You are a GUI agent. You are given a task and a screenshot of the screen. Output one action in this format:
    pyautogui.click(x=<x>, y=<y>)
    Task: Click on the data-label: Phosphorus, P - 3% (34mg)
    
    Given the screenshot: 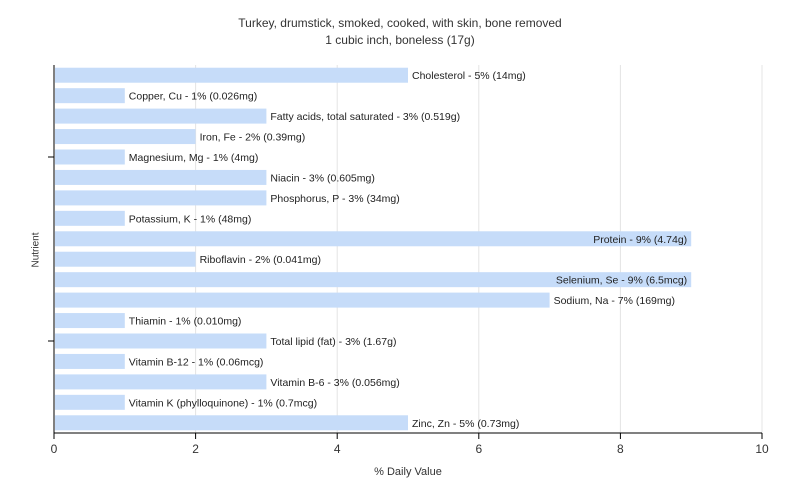 What is the action you would take?
    pyautogui.click(x=334, y=199)
    